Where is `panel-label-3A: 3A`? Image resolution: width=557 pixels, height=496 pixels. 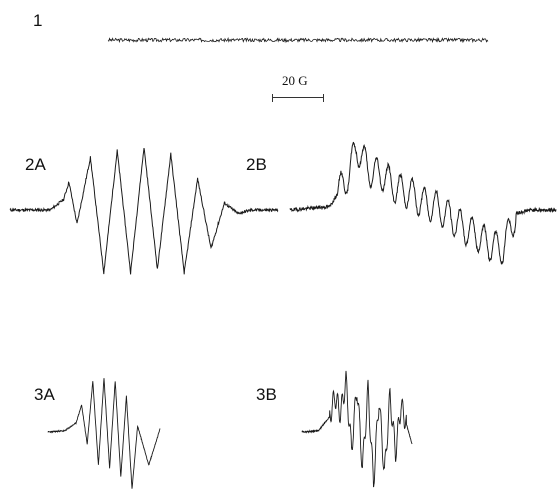 panel-label-3A: 3A is located at coordinates (44, 394).